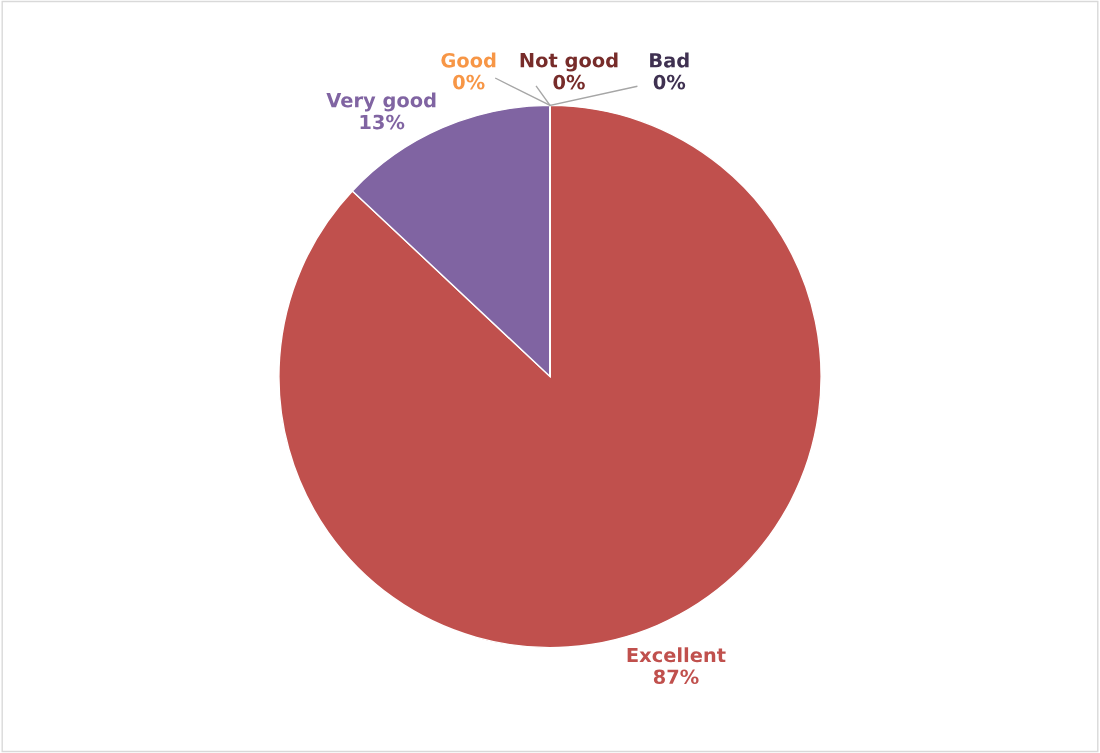 This screenshot has height=753, width=1100. I want to click on category-label: Not good, so click(569, 62).